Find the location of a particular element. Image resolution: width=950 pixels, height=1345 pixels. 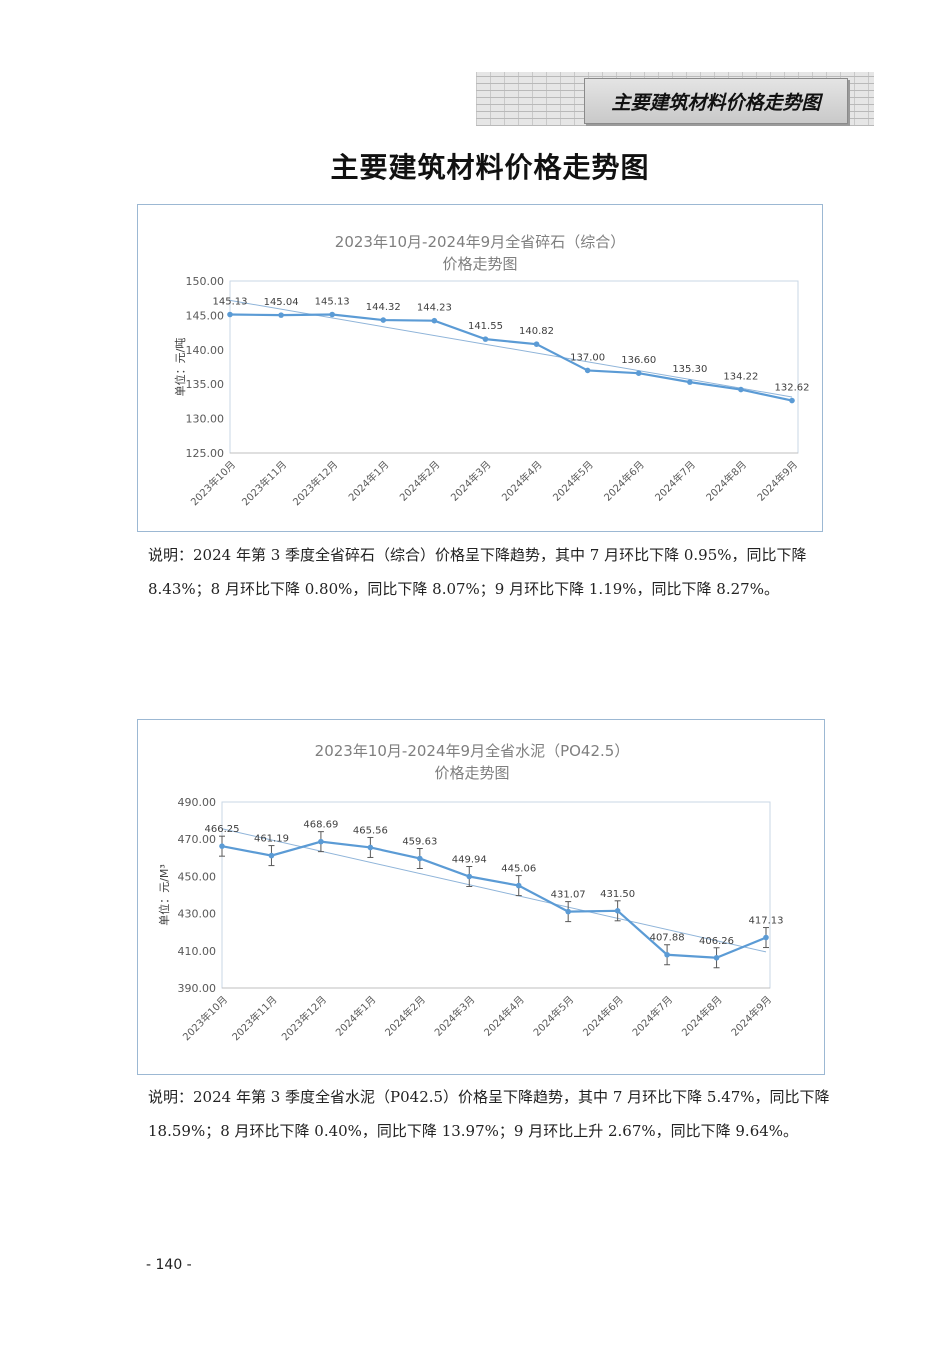

section-badge-text: 主要建筑材料价格走势图 is located at coordinates (716, 102).